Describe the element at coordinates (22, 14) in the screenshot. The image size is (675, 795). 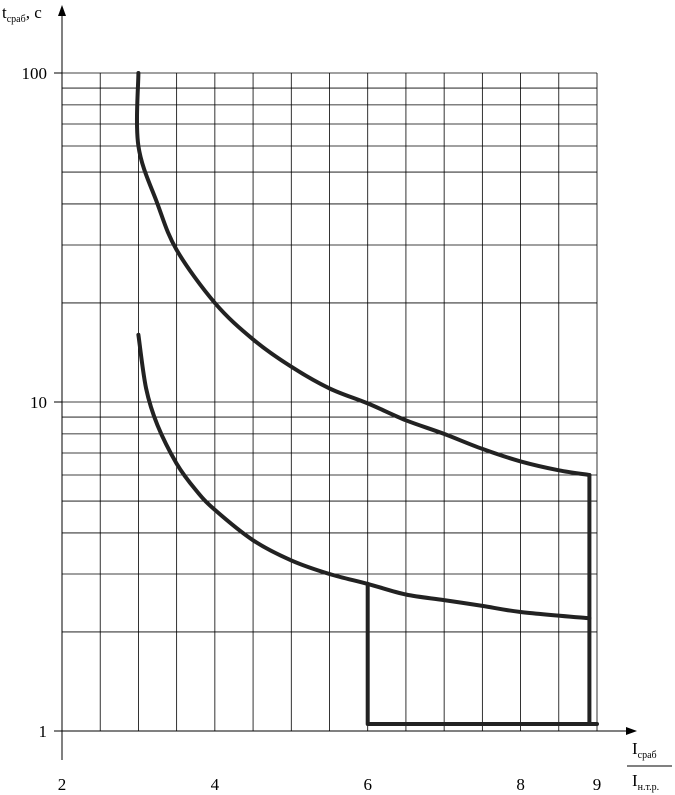
I see `y-axis-label: tсраб, с` at that location.